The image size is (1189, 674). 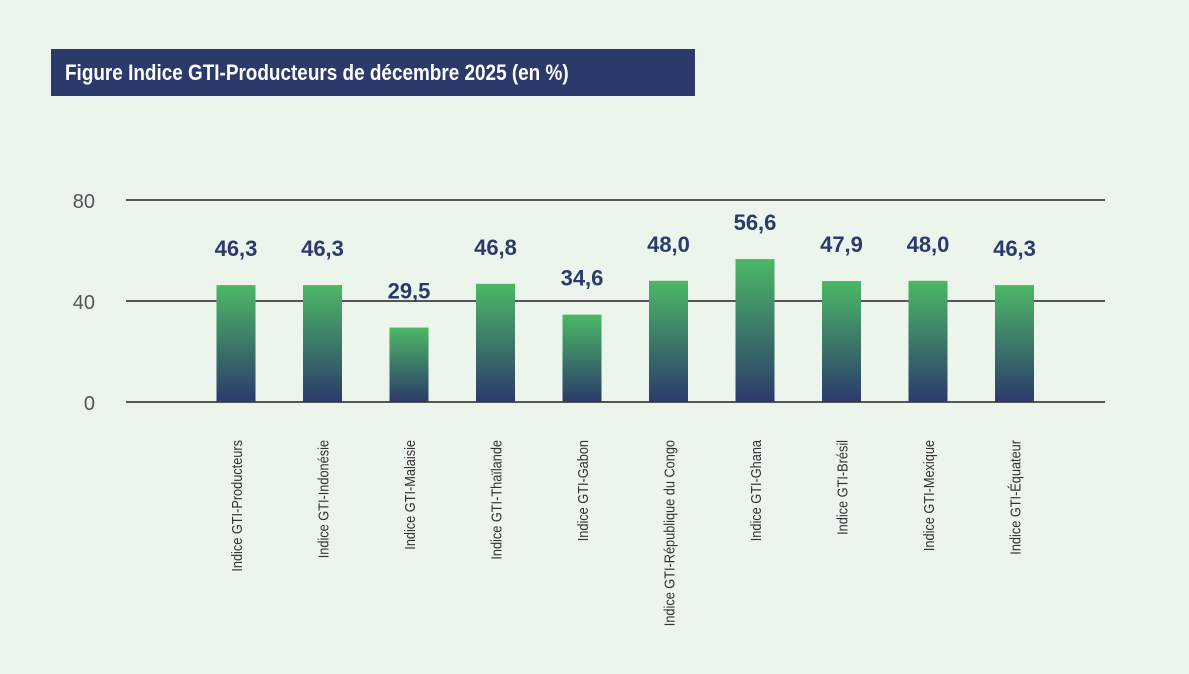 I want to click on category-label: Indice GTI-Indonésie, so click(x=322, y=499).